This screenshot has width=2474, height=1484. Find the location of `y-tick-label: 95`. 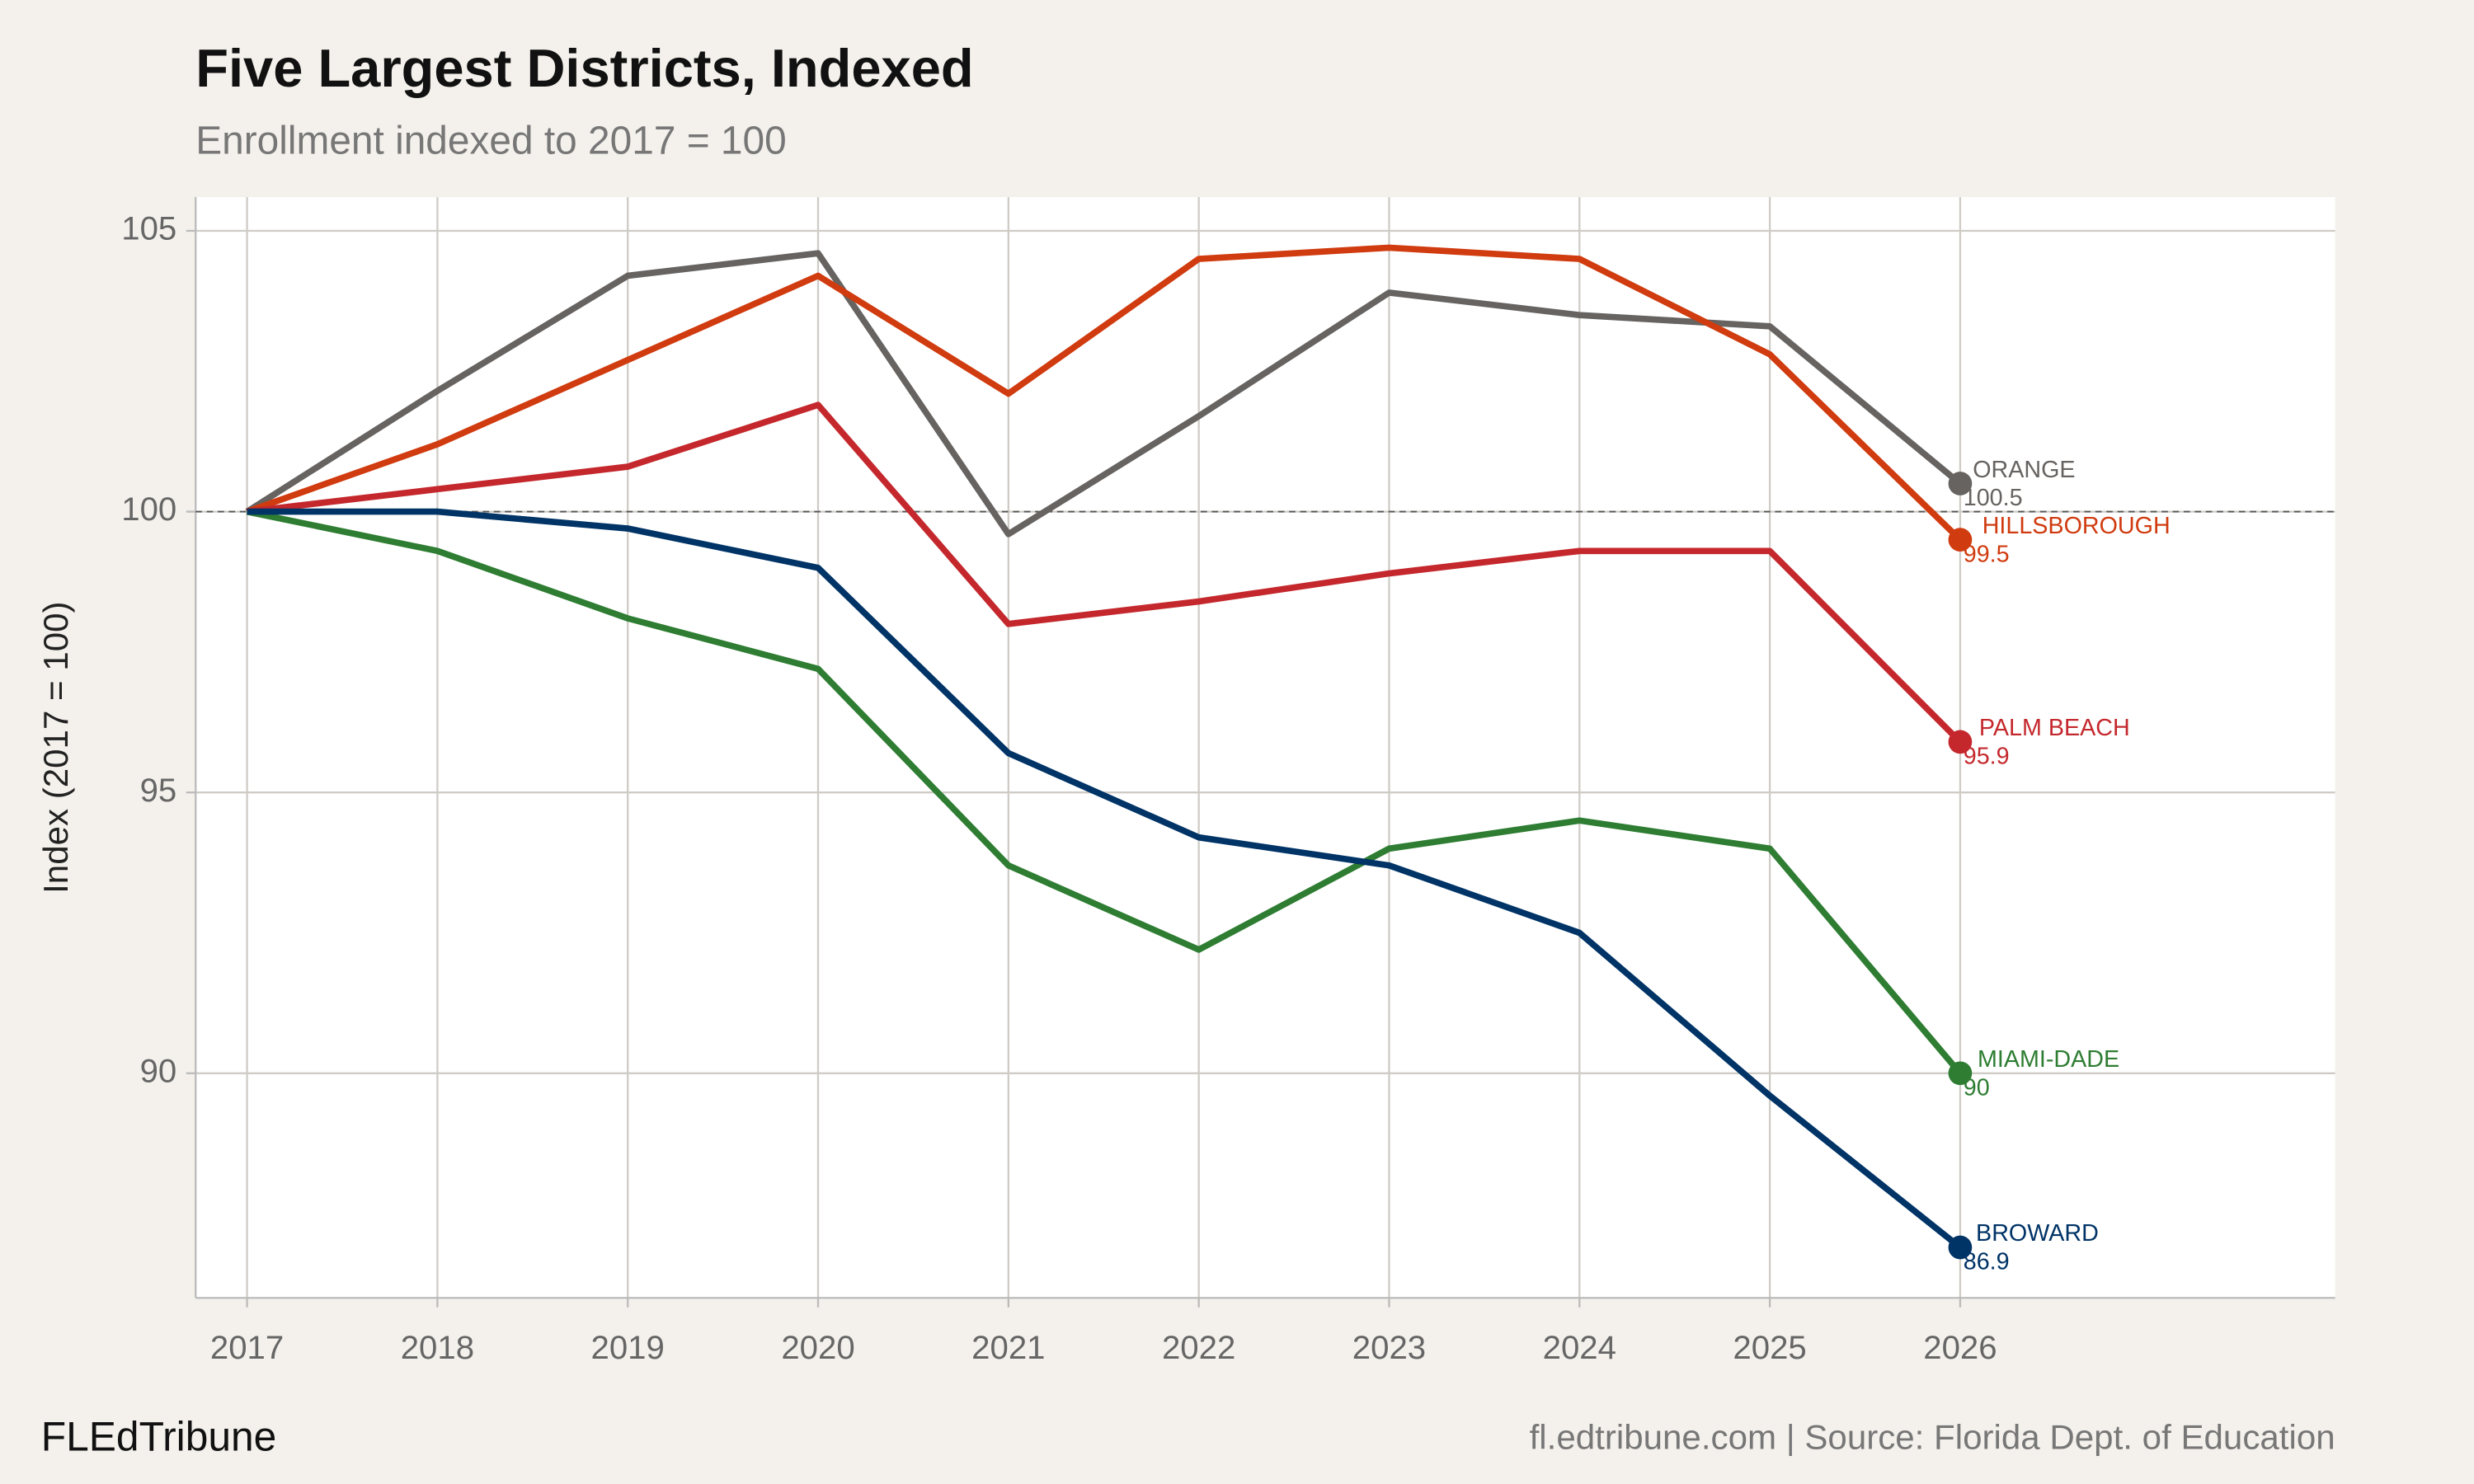

y-tick-label: 95 is located at coordinates (158, 790).